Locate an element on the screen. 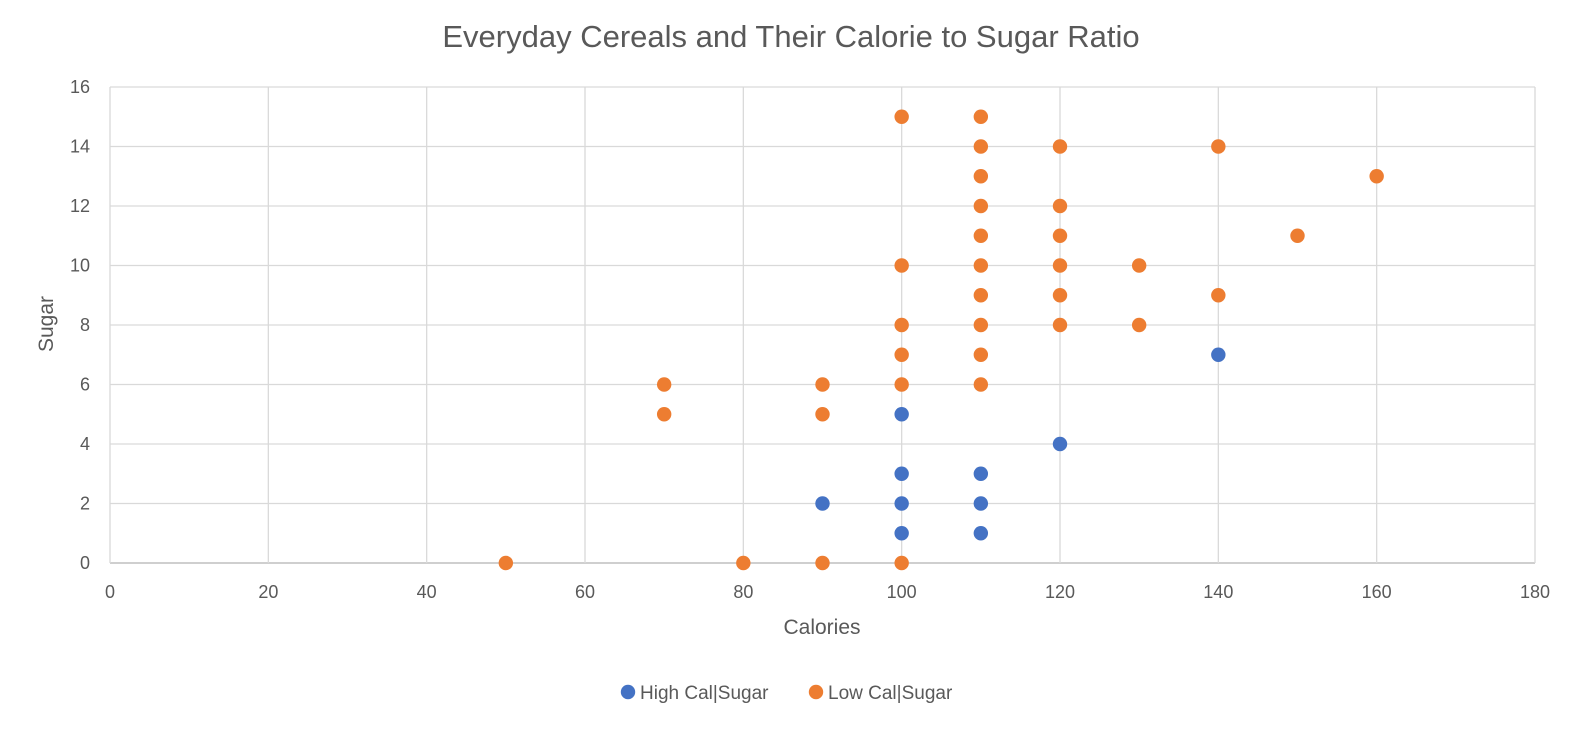 Image resolution: width=1582 pixels, height=730 pixels. x-tick-label: 60 is located at coordinates (585, 592).